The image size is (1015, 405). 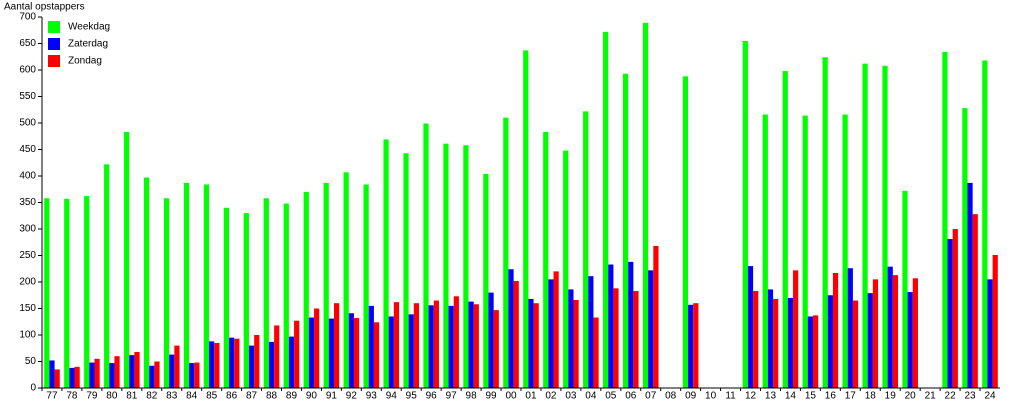 I want to click on y-tick-label: 300, so click(x=27, y=229).